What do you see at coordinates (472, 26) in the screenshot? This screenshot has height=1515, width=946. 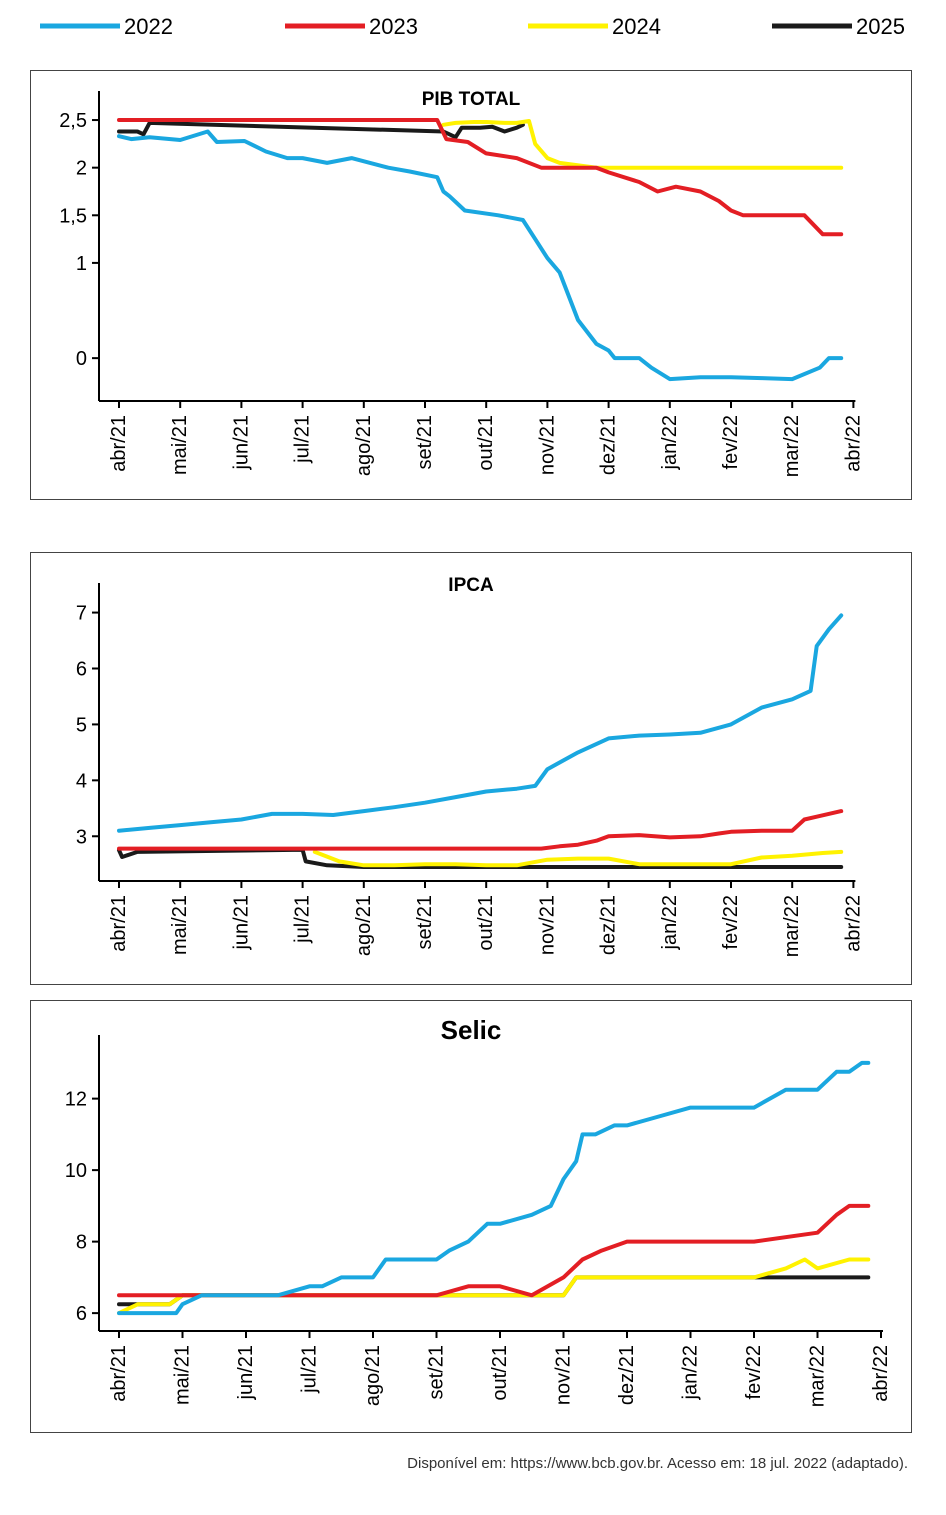 I see `chart-legend: 2022 2023 2024 2025` at bounding box center [472, 26].